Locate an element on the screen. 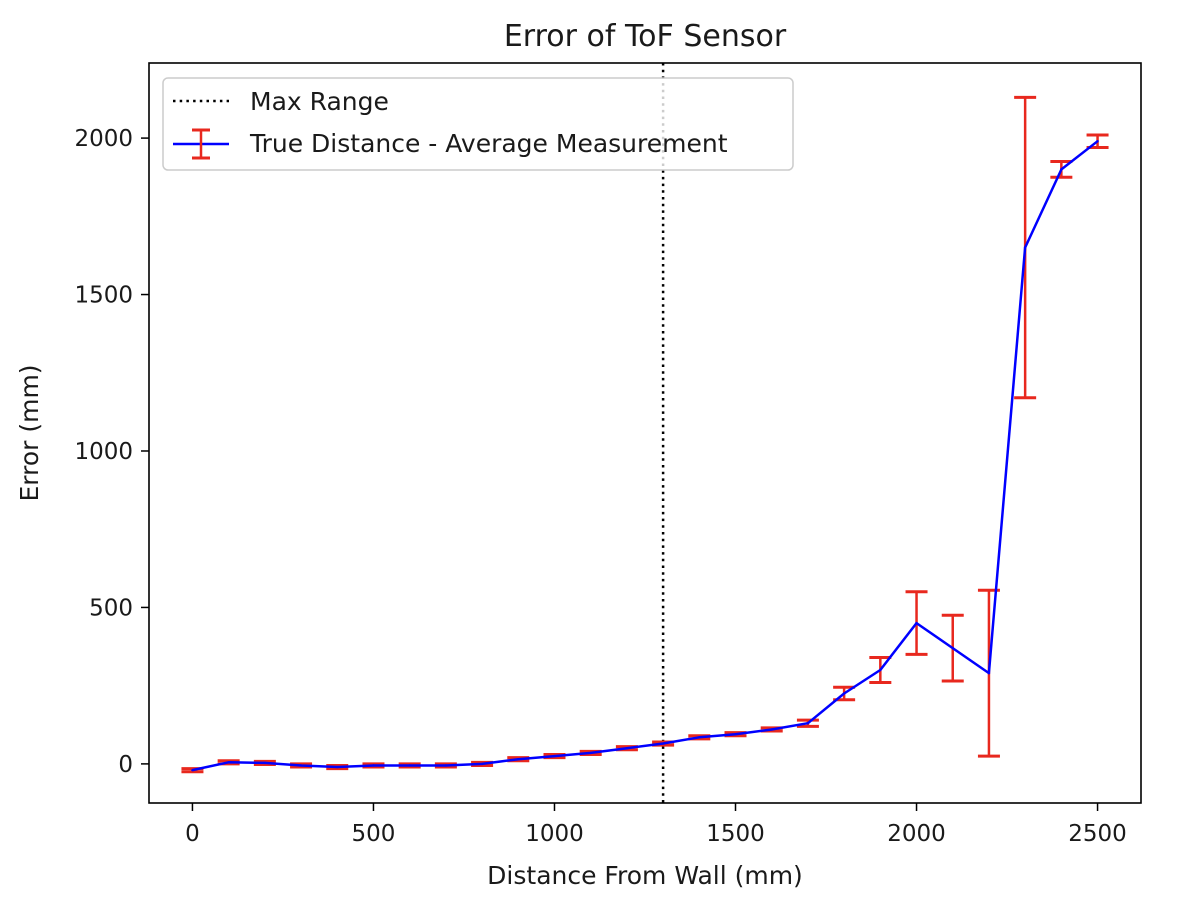 The height and width of the screenshot is (904, 1200). y-tick-label: 1500 is located at coordinates (103, 296).